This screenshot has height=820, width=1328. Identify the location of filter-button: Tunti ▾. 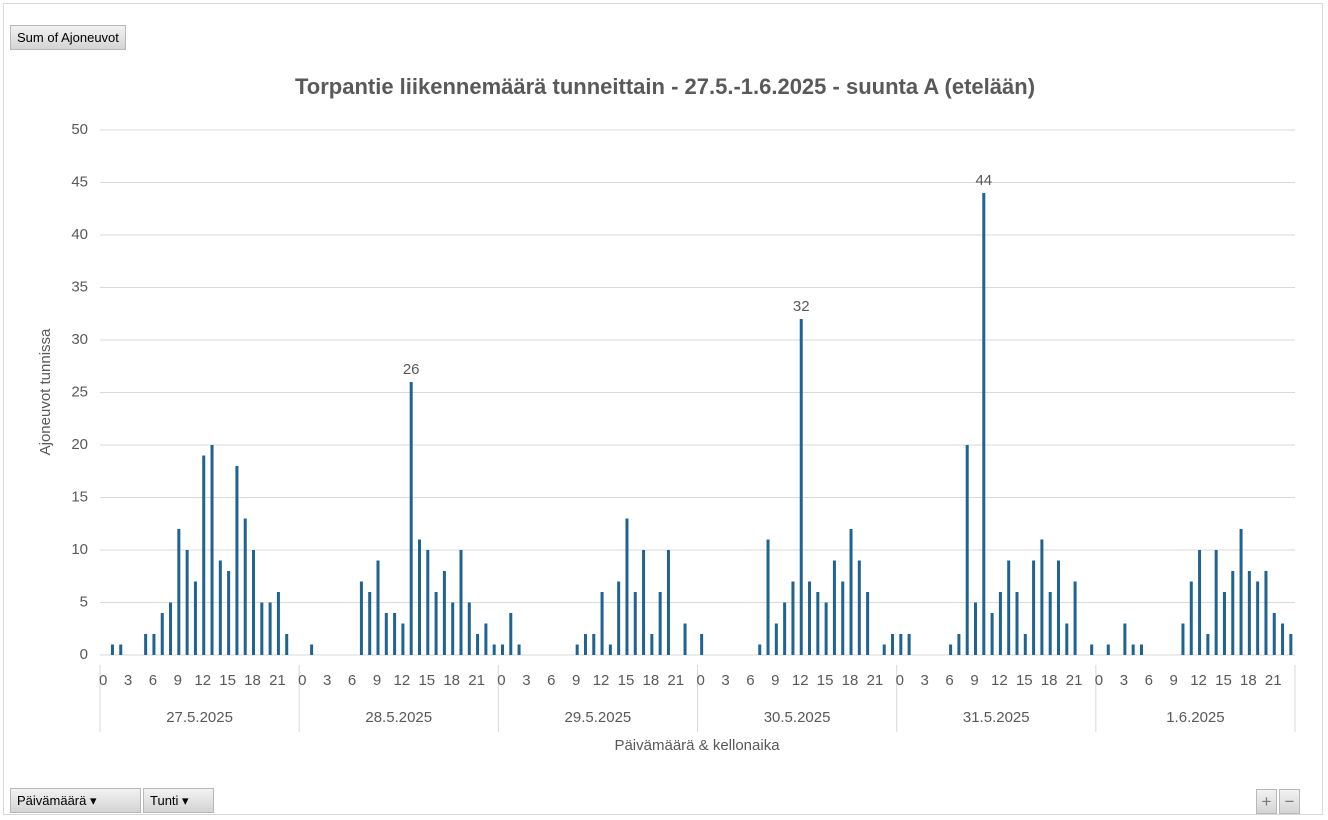
(178, 800).